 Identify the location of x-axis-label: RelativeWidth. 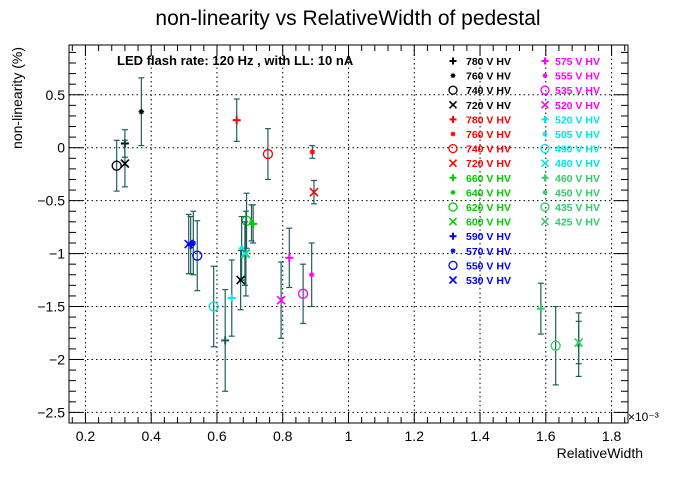
(600, 453).